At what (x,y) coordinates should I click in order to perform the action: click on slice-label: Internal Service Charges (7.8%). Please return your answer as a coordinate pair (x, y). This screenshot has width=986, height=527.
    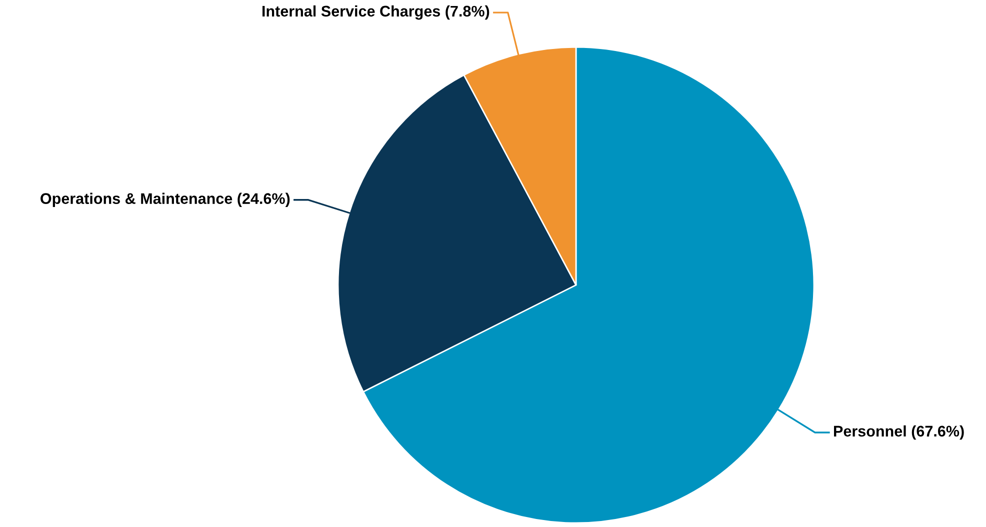
    Looking at the image, I should click on (376, 12).